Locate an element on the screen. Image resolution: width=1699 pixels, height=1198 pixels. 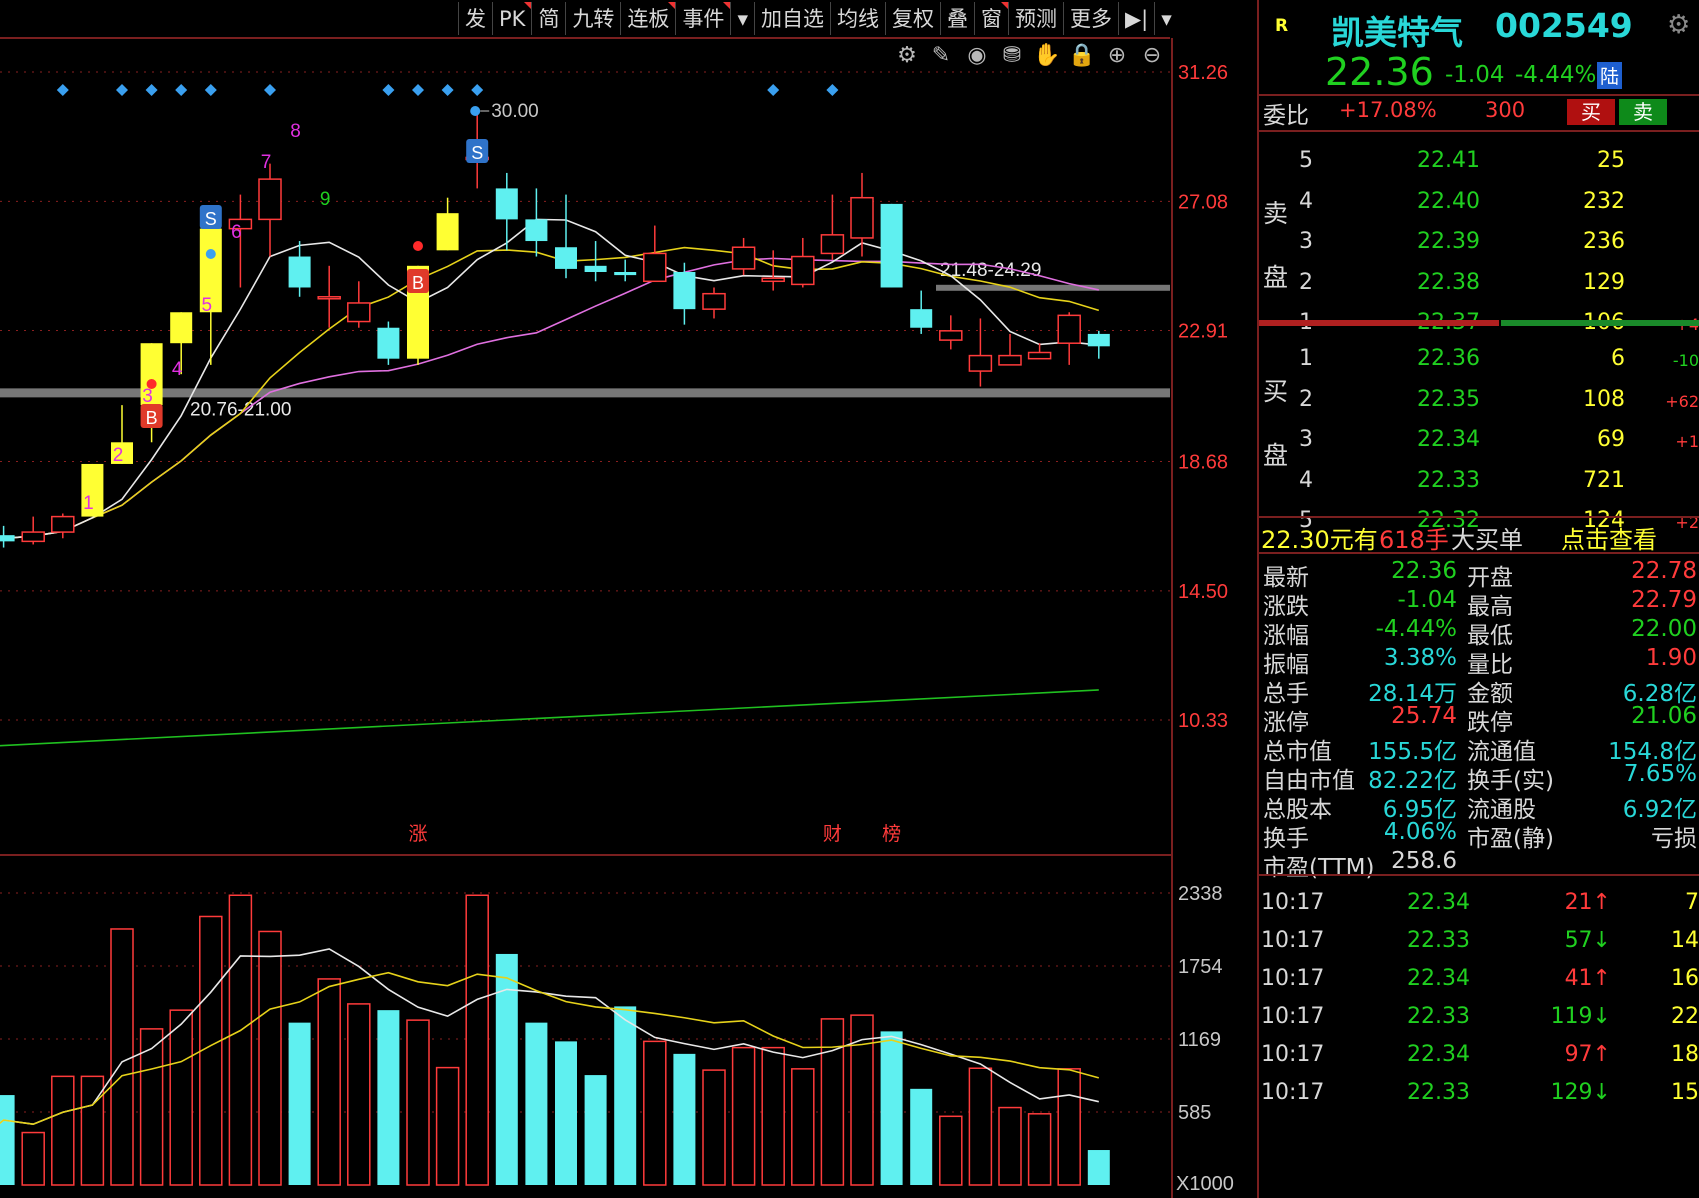
view-detail-link: 点击查看 is located at coordinates (1609, 540).